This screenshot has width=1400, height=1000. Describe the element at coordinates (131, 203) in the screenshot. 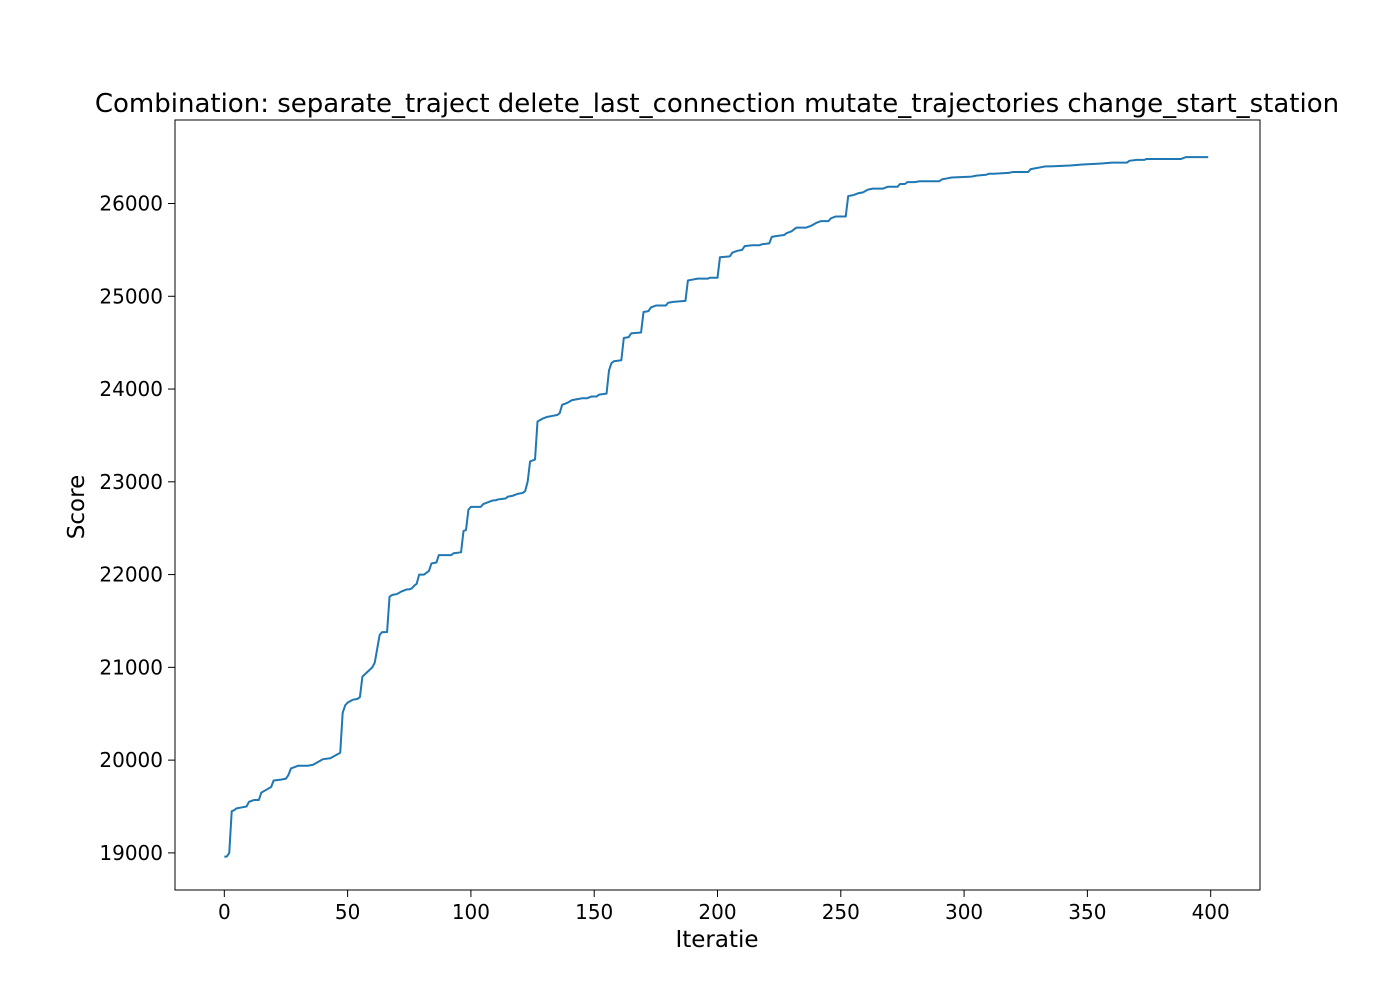

I see `y-tick-label: 26000` at that location.